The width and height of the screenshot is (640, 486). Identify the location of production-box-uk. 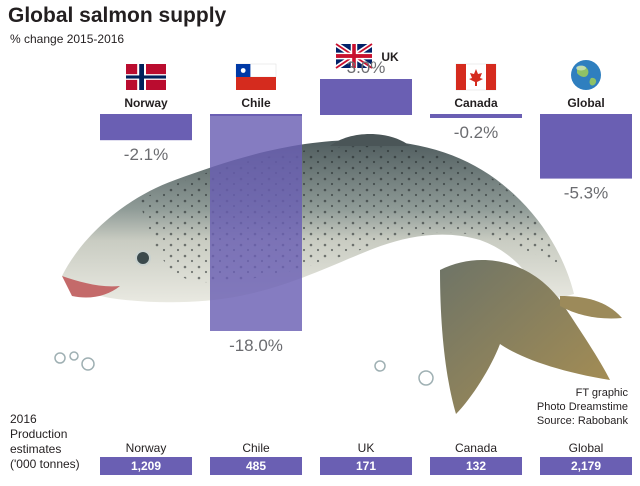
(366, 466).